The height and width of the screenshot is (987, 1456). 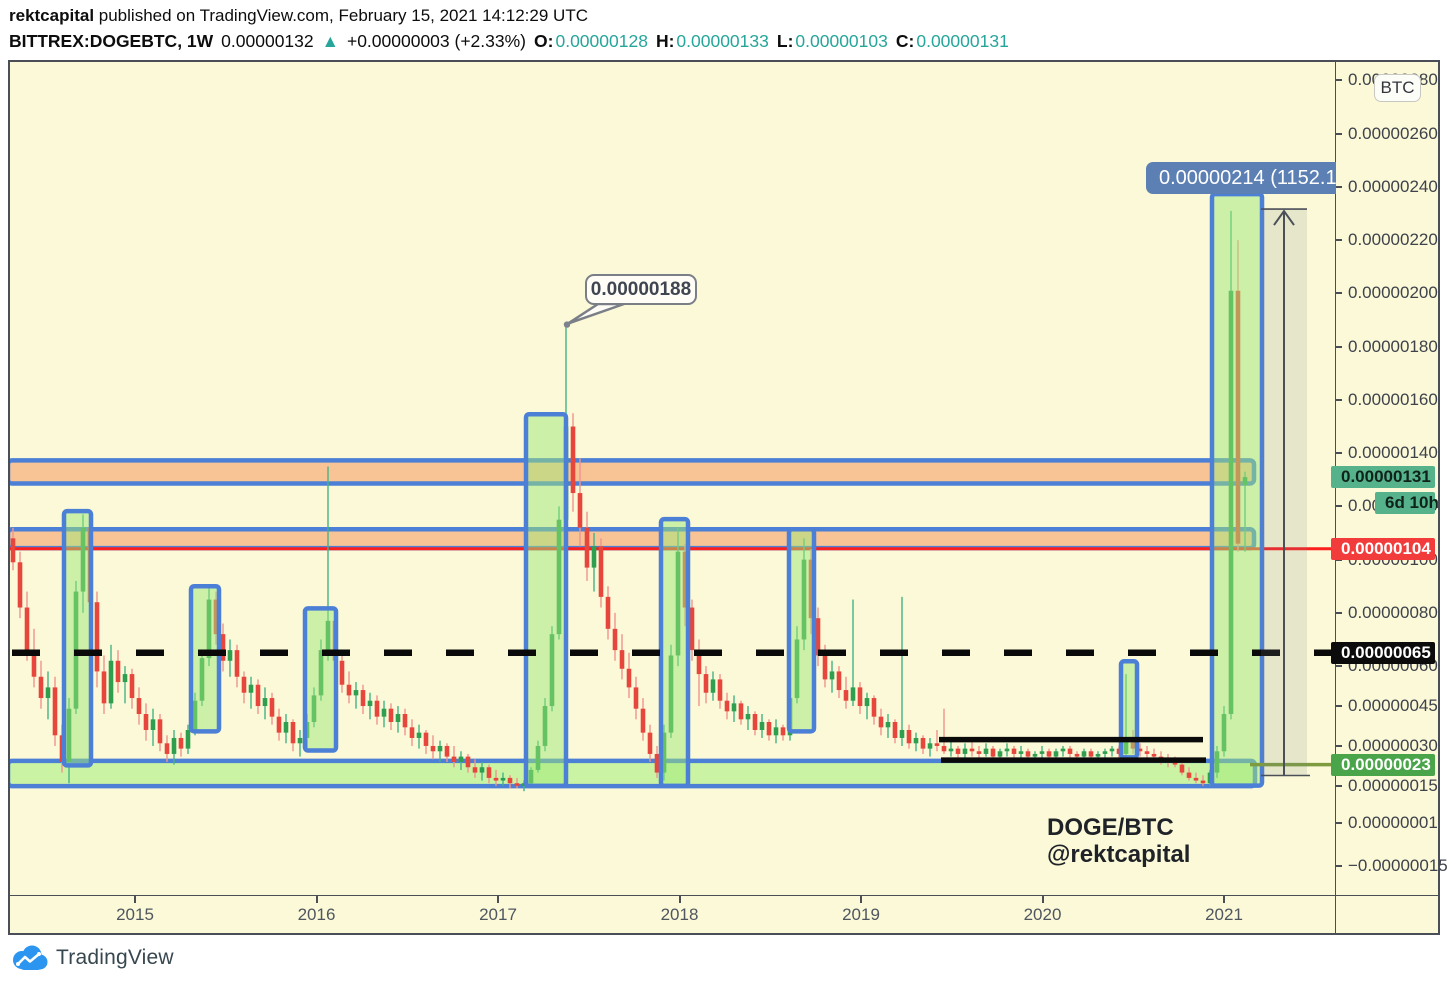 What do you see at coordinates (1383, 548) in the screenshot?
I see `price-badge: 0.00000104` at bounding box center [1383, 548].